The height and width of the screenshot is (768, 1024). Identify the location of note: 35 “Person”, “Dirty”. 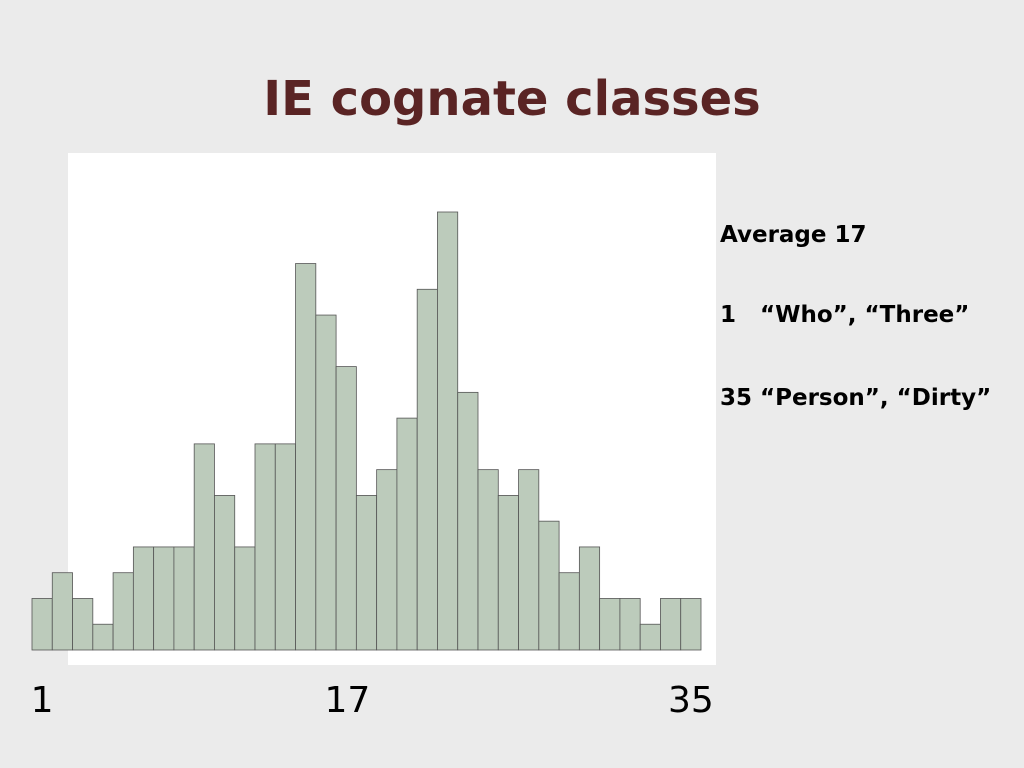
(855, 398).